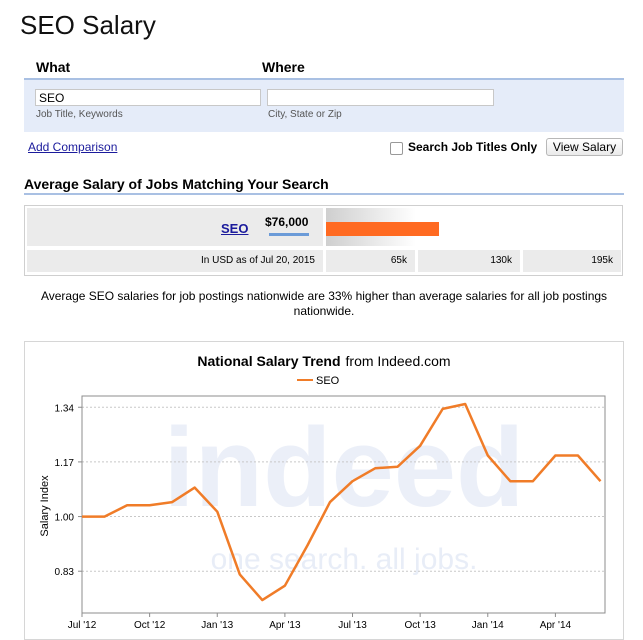 The height and width of the screenshot is (640, 643). What do you see at coordinates (556, 625) in the screenshot?
I see `x-tick-label: Apr '14` at bounding box center [556, 625].